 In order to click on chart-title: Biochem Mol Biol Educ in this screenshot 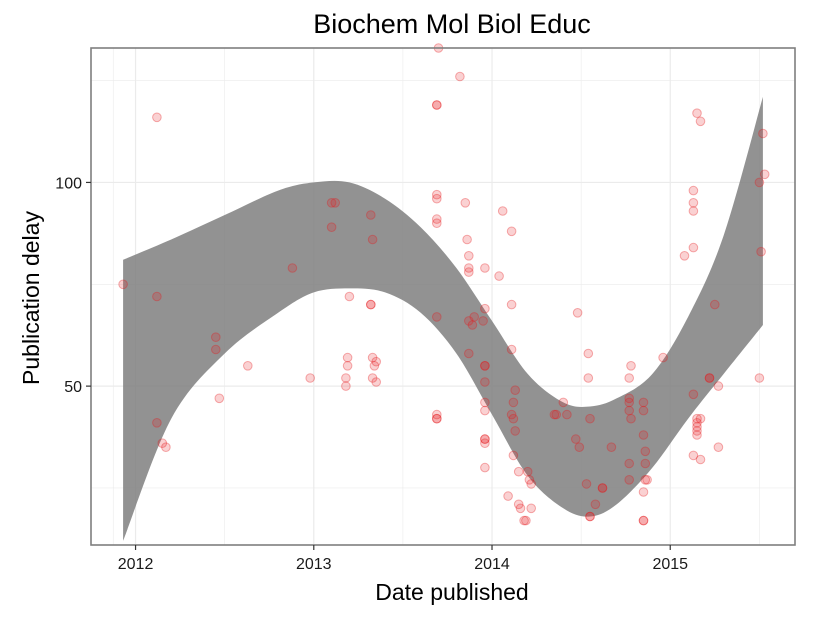, I will do `click(452, 24)`.